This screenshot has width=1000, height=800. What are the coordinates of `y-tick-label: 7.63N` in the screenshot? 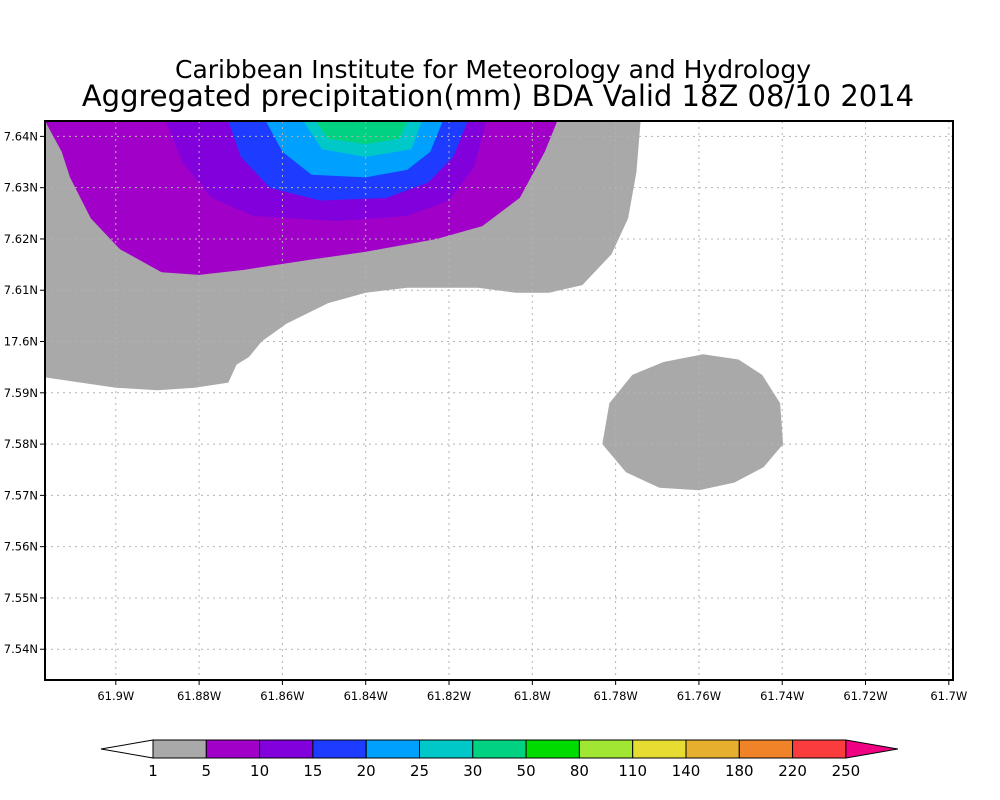 It's located at (21, 188).